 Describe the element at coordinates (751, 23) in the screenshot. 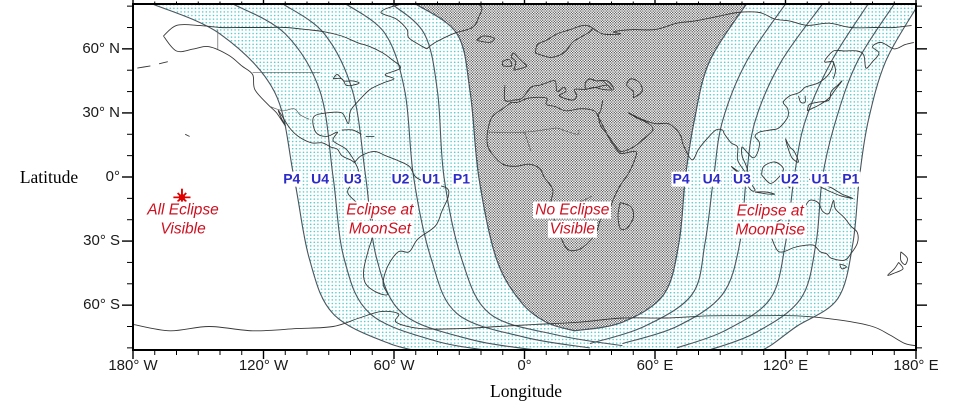

I see `coastline-arctic-coast` at that location.